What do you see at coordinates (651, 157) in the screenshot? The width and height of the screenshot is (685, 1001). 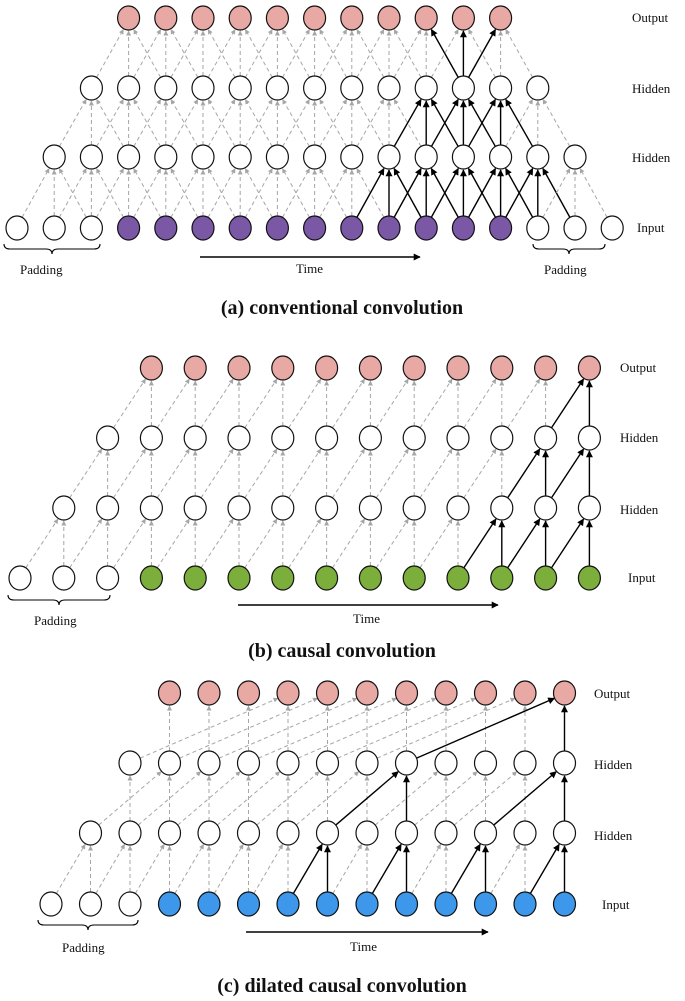 I see `panel-a-hidden1-label: Hidden` at bounding box center [651, 157].